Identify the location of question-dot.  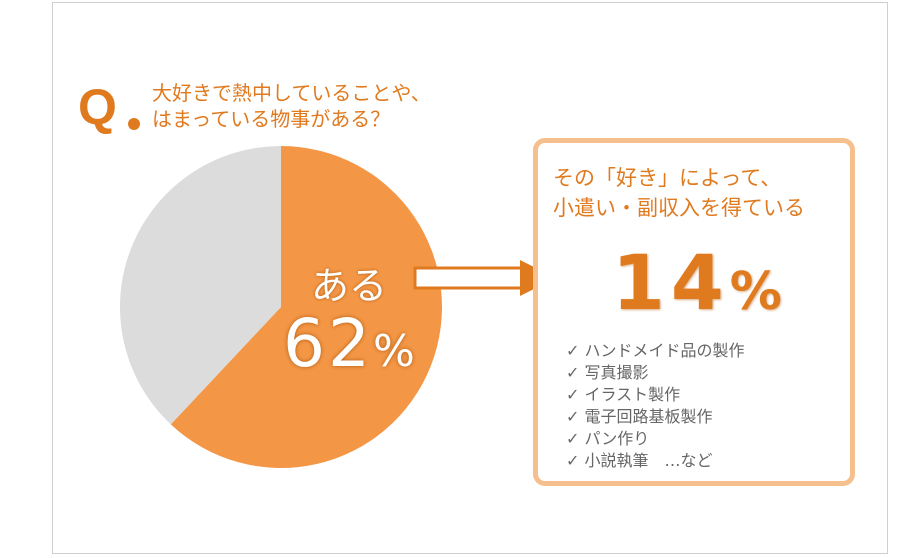
(134, 124).